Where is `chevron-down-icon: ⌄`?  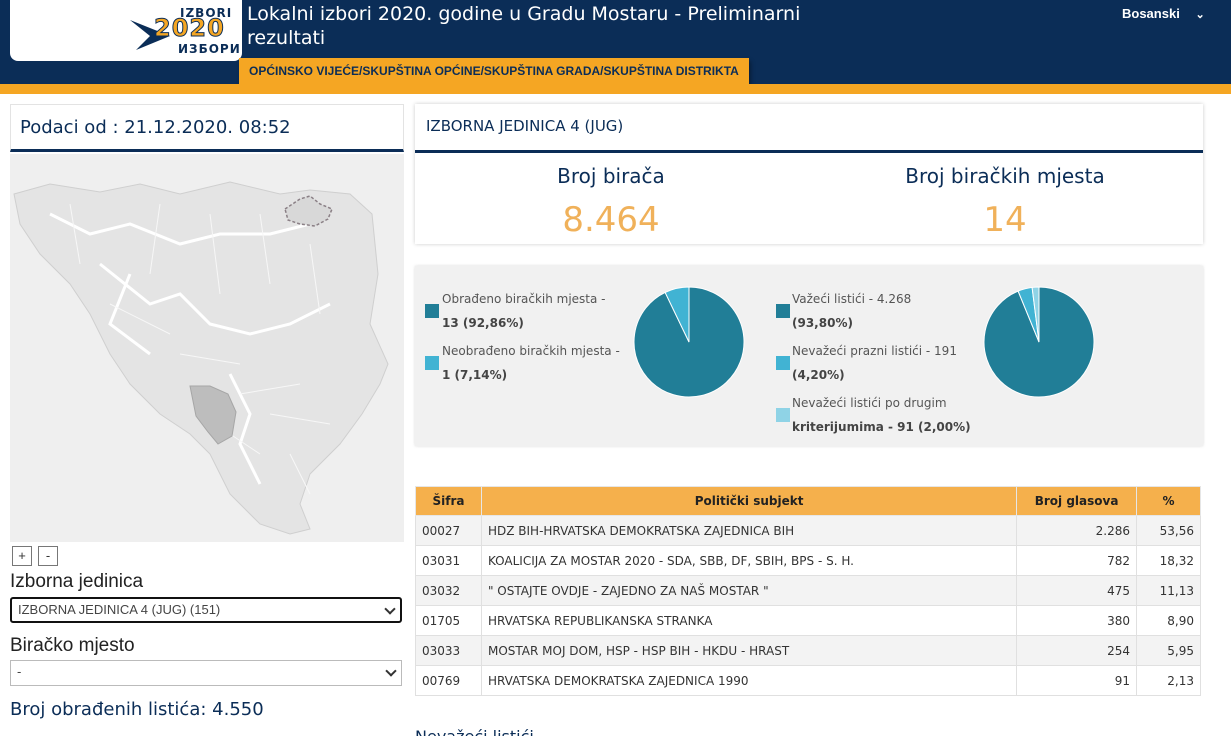
chevron-down-icon: ⌄ is located at coordinates (1200, 15).